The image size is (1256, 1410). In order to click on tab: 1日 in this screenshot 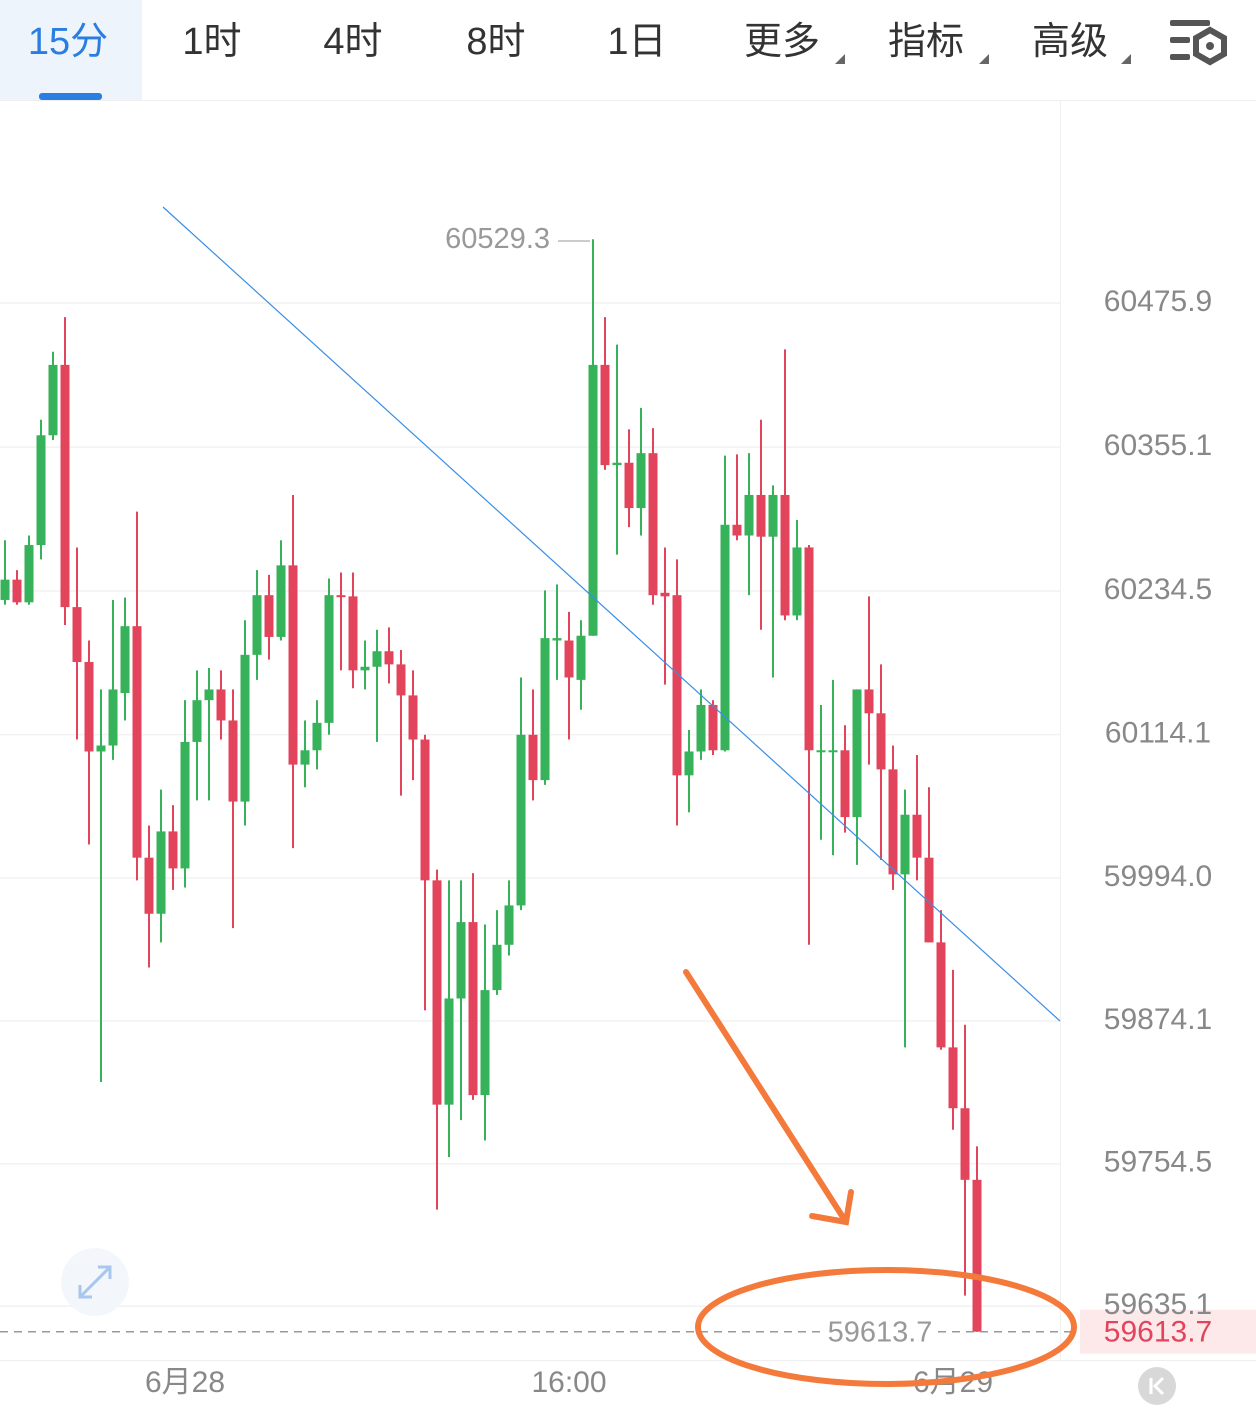, I will do `click(636, 42)`.